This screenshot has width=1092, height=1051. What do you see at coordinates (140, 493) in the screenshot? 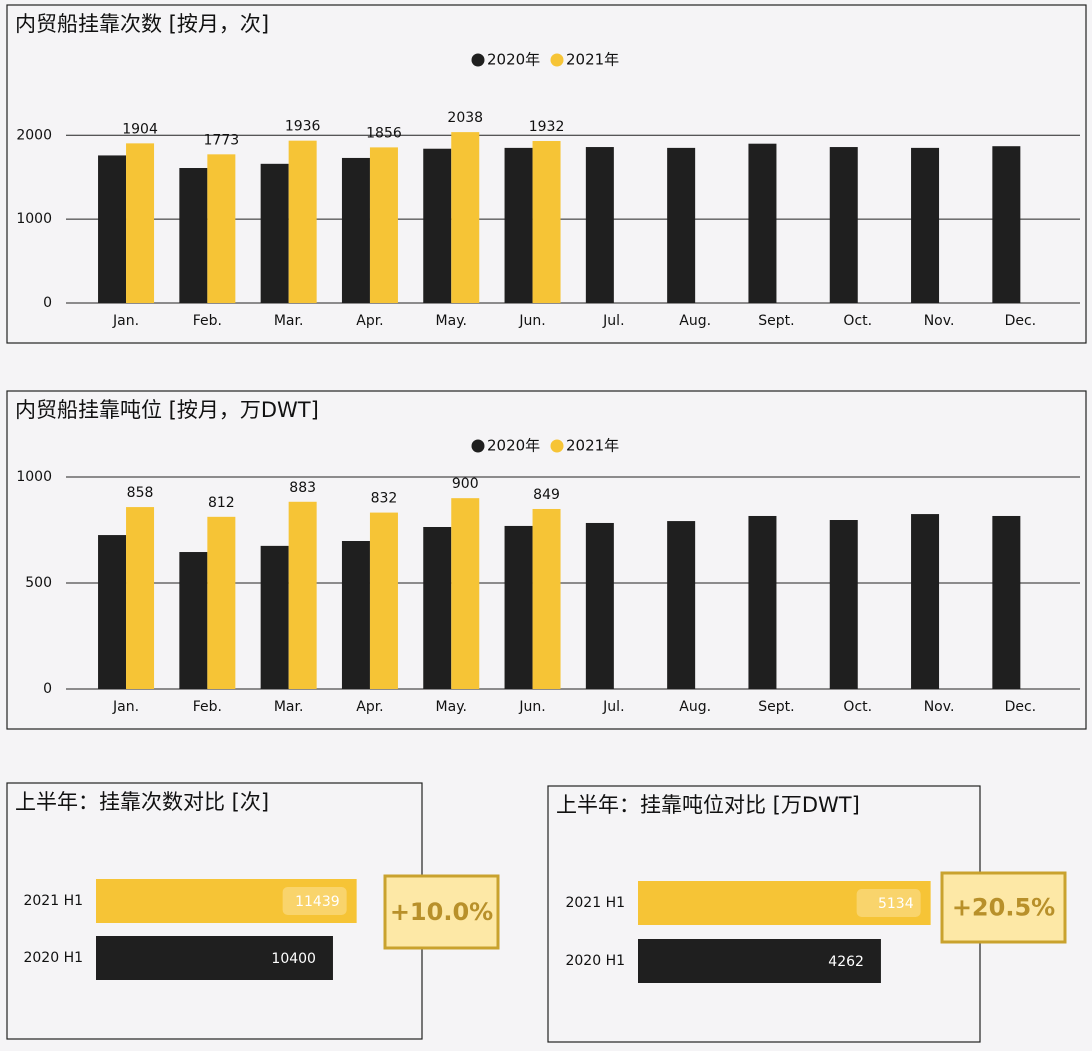
I see `value-label: 858` at bounding box center [140, 493].